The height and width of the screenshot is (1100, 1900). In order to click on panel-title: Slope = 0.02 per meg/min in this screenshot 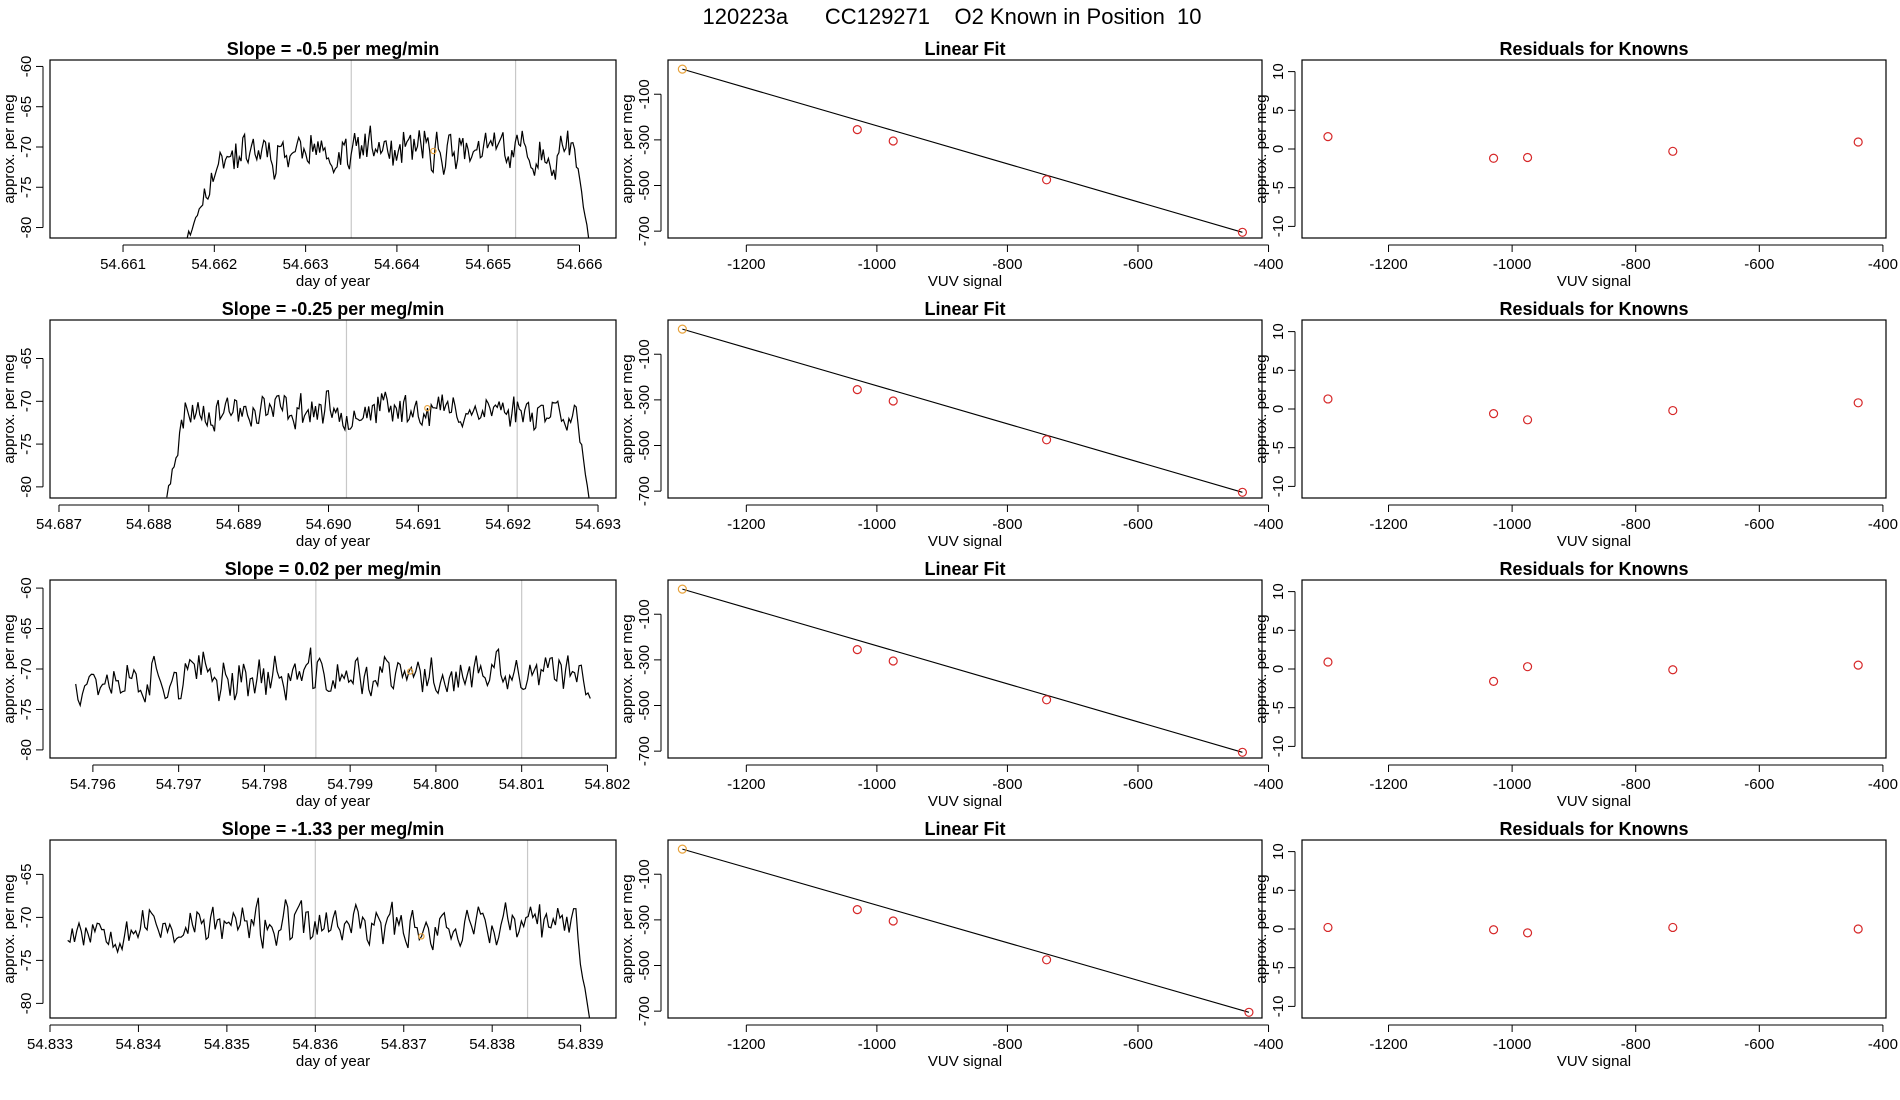, I will do `click(333, 569)`.